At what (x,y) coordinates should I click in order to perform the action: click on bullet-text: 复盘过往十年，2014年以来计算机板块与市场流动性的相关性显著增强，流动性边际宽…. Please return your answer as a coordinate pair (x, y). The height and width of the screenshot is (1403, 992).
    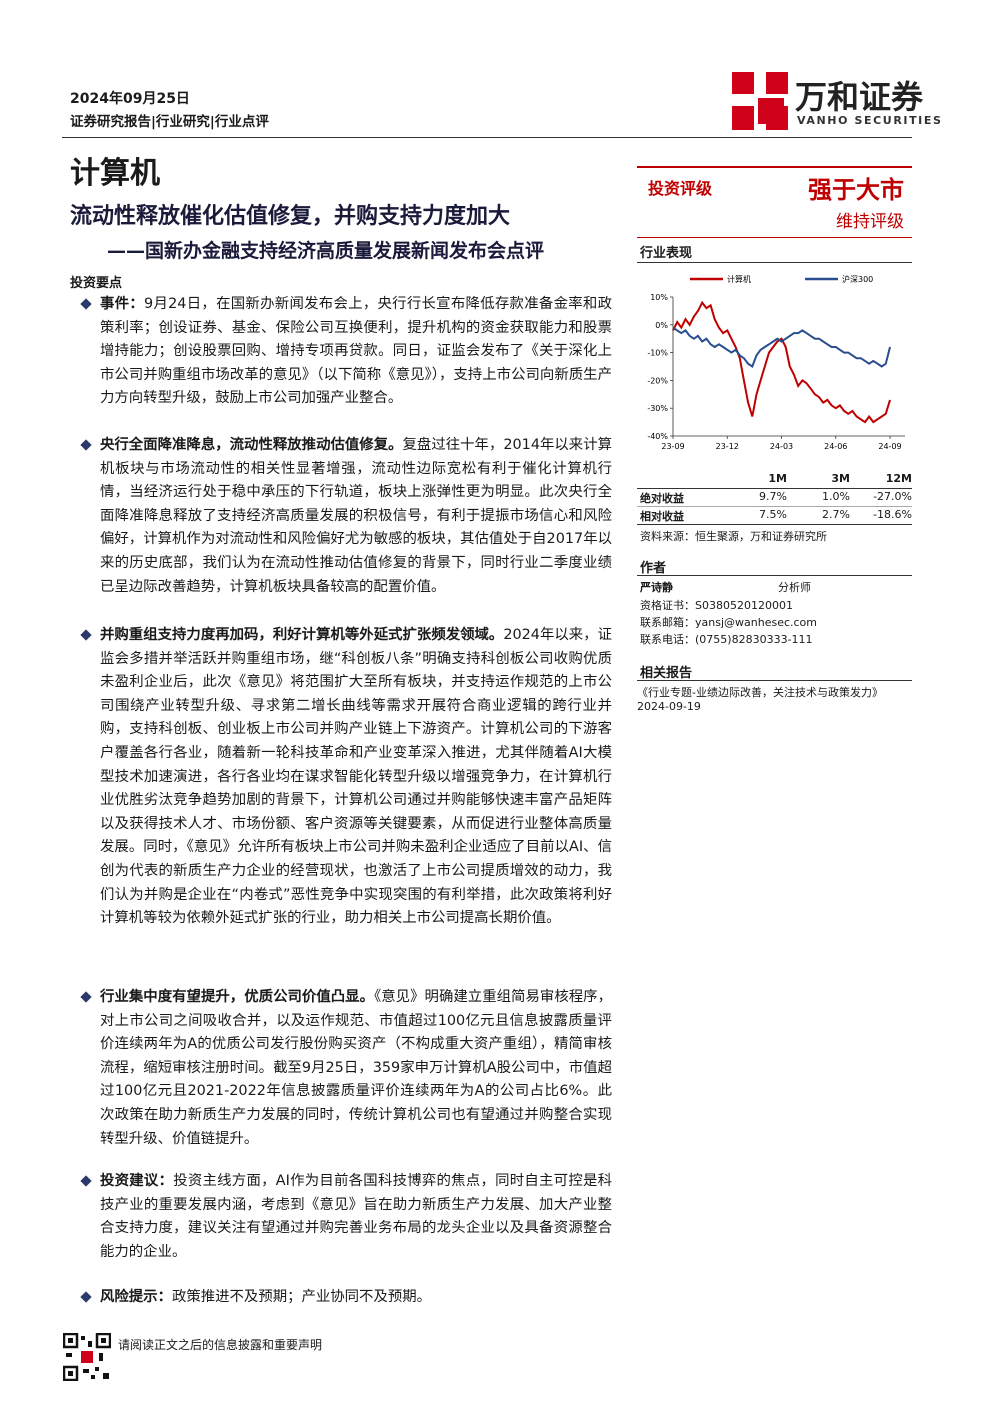
    Looking at the image, I should click on (356, 516).